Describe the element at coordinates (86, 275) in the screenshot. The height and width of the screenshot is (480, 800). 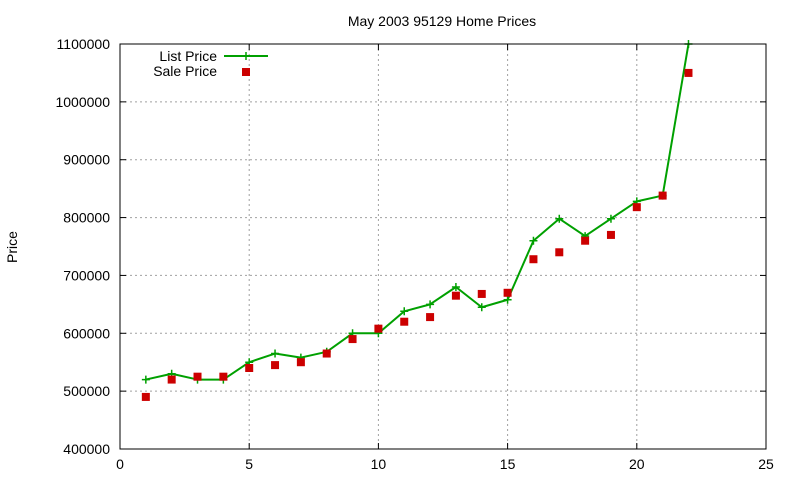
I see `y-tick-label: 700000` at that location.